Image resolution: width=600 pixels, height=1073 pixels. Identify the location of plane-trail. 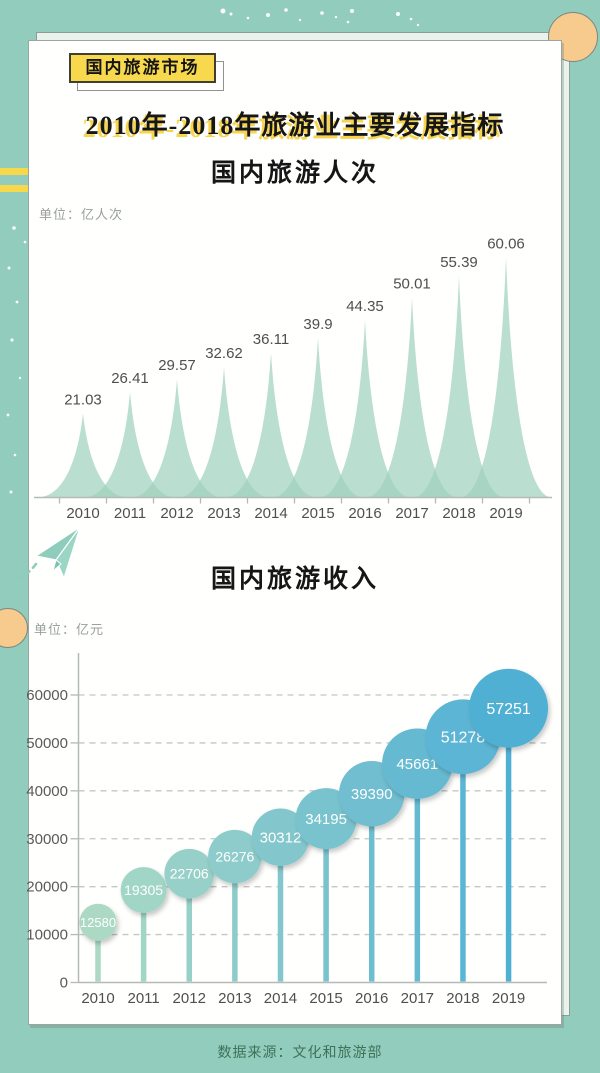
(20, 571).